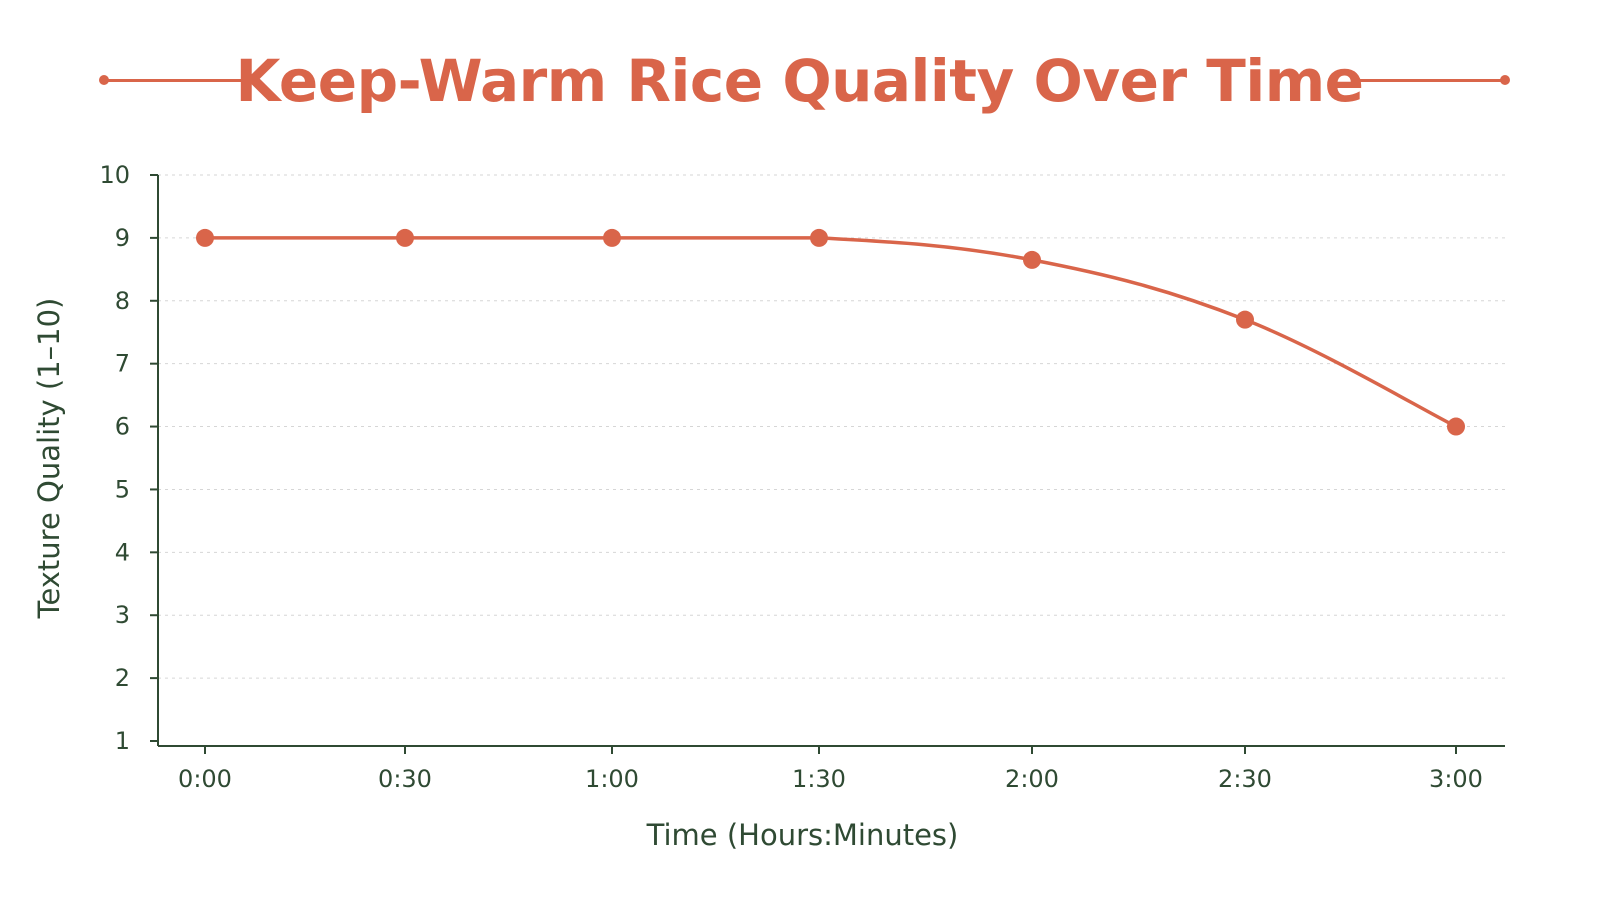 The width and height of the screenshot is (1599, 900). Describe the element at coordinates (1456, 779) in the screenshot. I see `x-tick-label: 3:00` at that location.